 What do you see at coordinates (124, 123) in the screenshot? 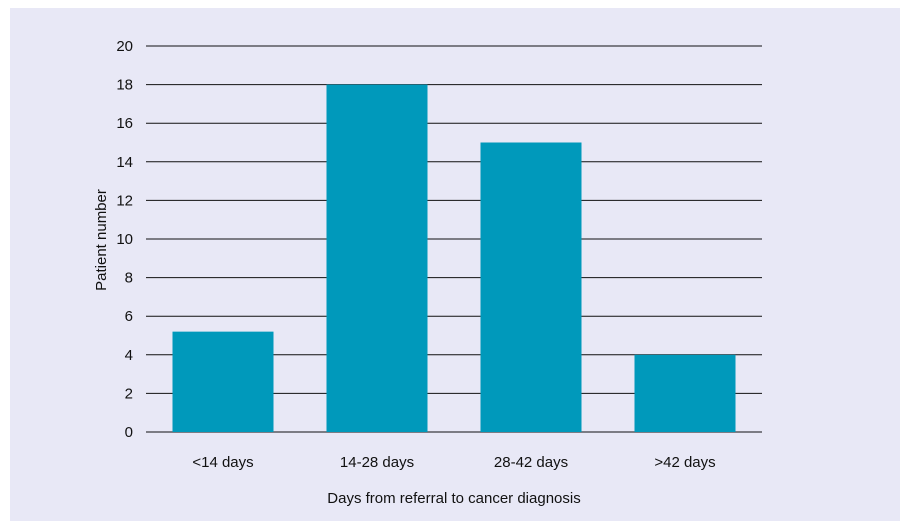
I see `y-tick-label: 16` at bounding box center [124, 123].